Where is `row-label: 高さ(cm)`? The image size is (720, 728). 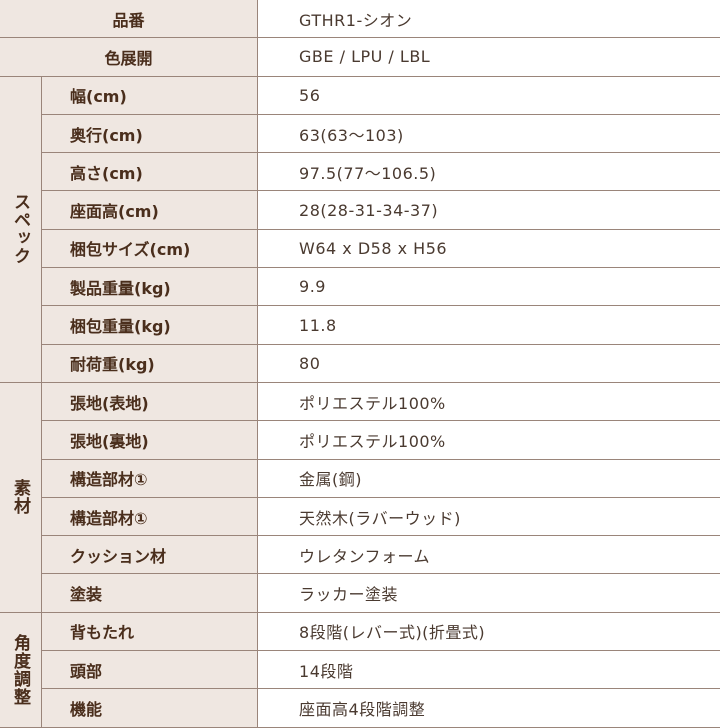
row-label: 高さ(cm) is located at coordinates (149, 172).